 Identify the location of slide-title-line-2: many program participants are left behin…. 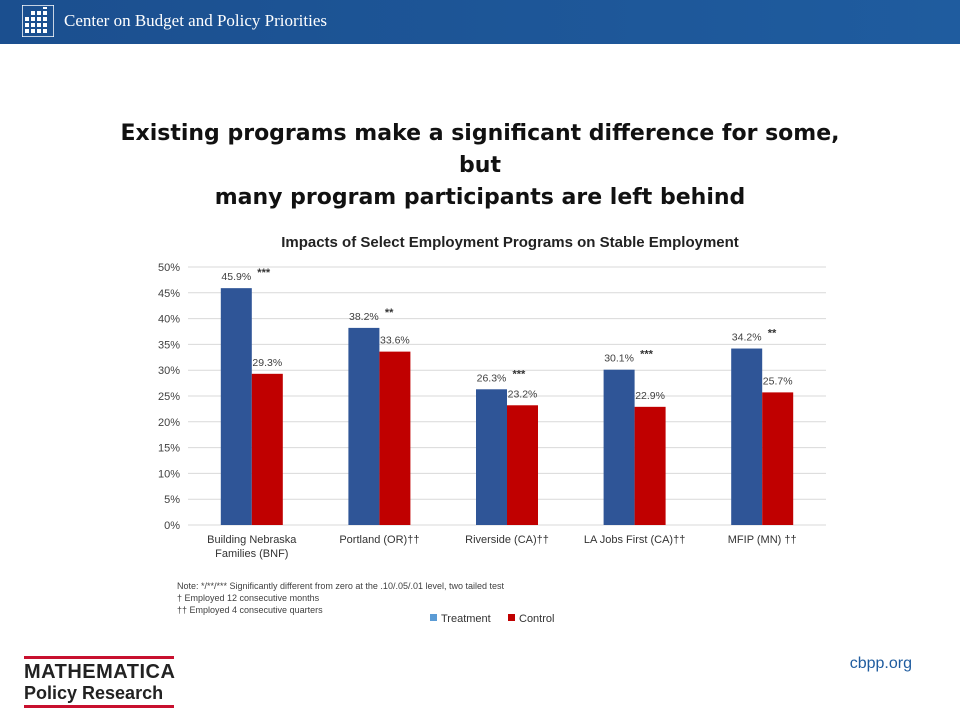
(480, 197).